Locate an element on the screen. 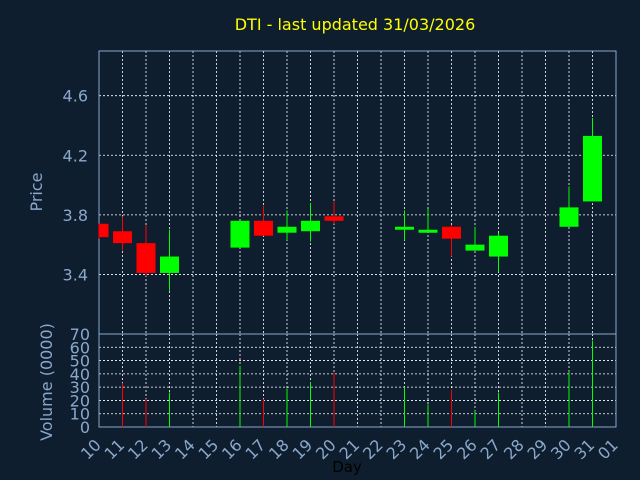 The height and width of the screenshot is (480, 640). price-tick-label: 4.6 is located at coordinates (75, 96).